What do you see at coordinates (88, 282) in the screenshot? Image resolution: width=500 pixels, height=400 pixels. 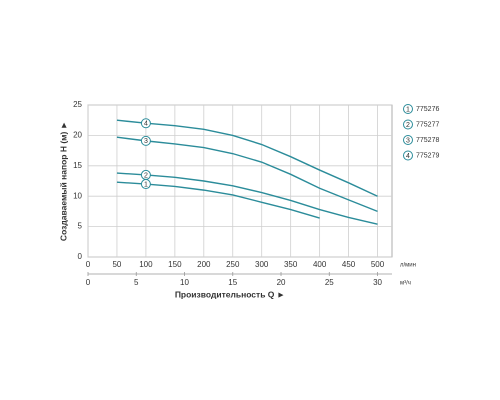 I see `x2-tick-label: 0` at bounding box center [88, 282].